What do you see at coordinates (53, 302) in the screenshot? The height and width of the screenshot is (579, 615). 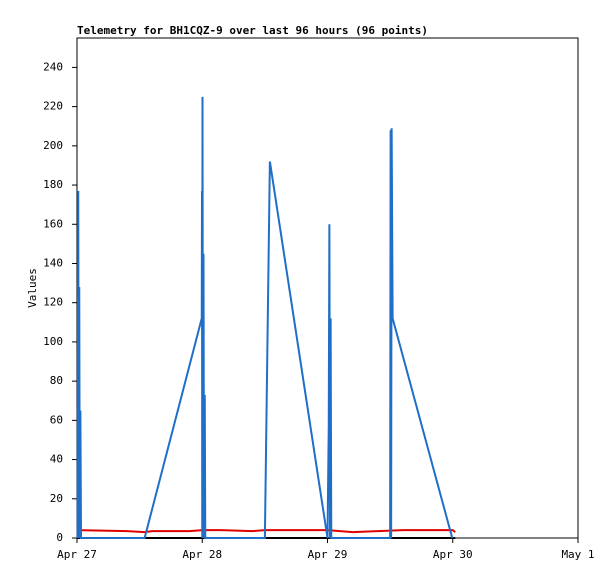 I see `y-tick-label: 120` at bounding box center [53, 302].